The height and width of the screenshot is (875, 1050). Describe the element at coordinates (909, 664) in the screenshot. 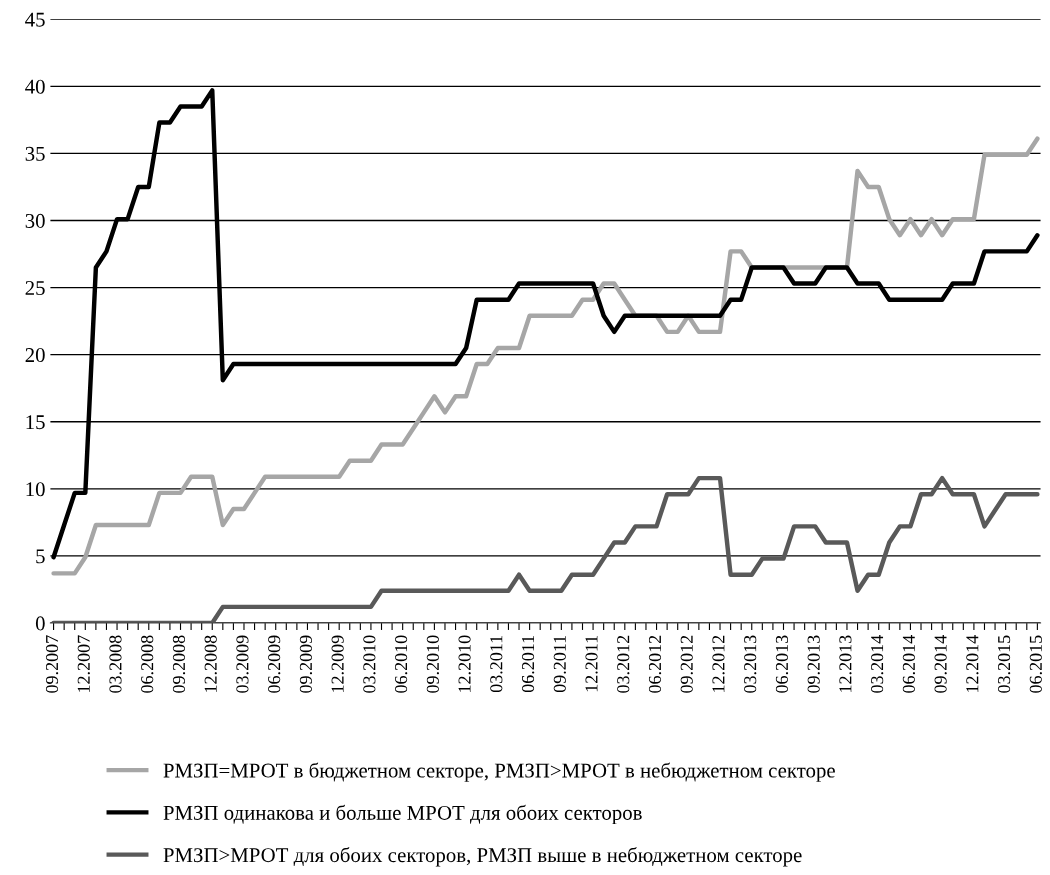

I see `x-tick-label: 06.2014` at that location.